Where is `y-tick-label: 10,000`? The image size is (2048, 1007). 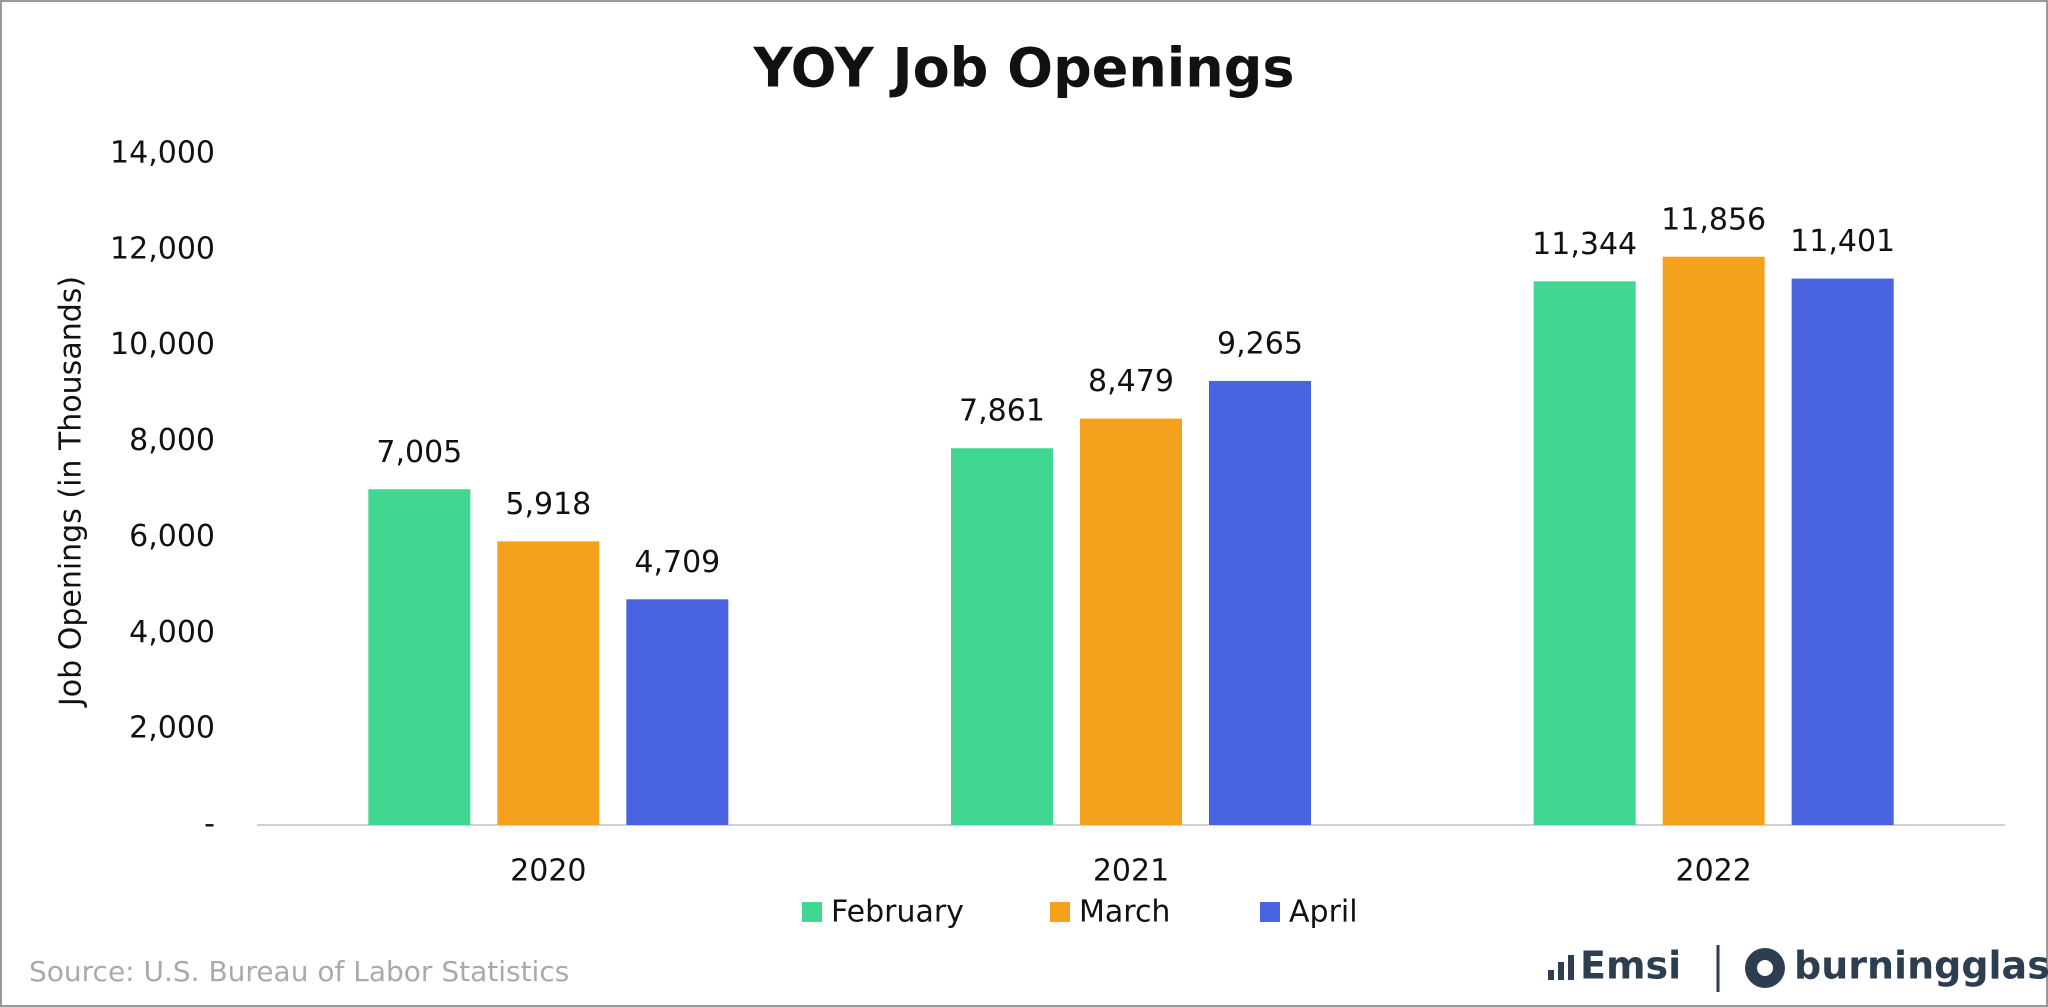 y-tick-label: 10,000 is located at coordinates (162, 344).